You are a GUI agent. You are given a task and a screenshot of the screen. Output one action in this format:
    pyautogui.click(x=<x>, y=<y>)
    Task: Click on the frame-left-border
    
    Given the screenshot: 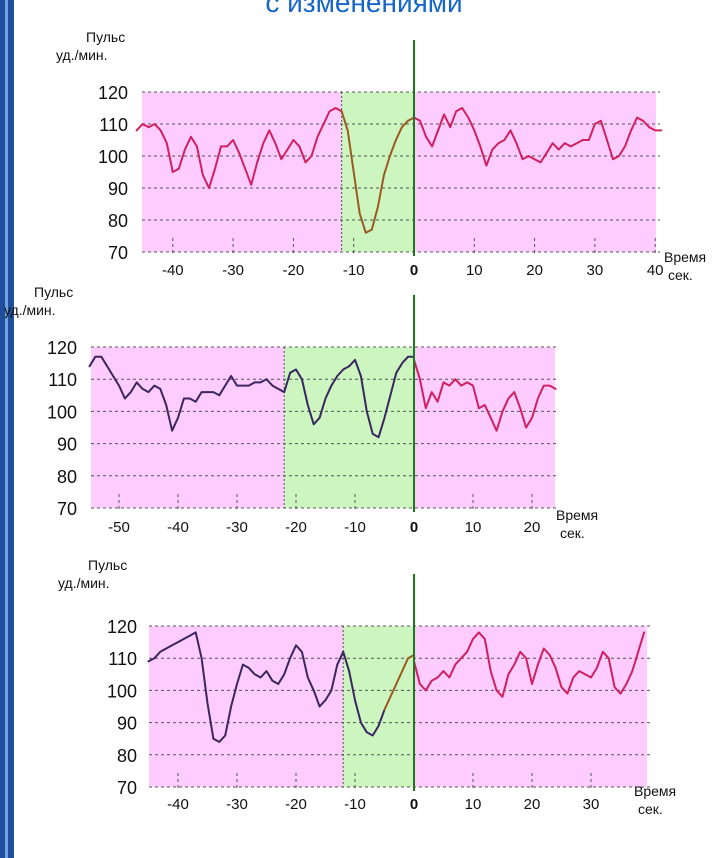 What is the action you would take?
    pyautogui.click(x=7, y=429)
    